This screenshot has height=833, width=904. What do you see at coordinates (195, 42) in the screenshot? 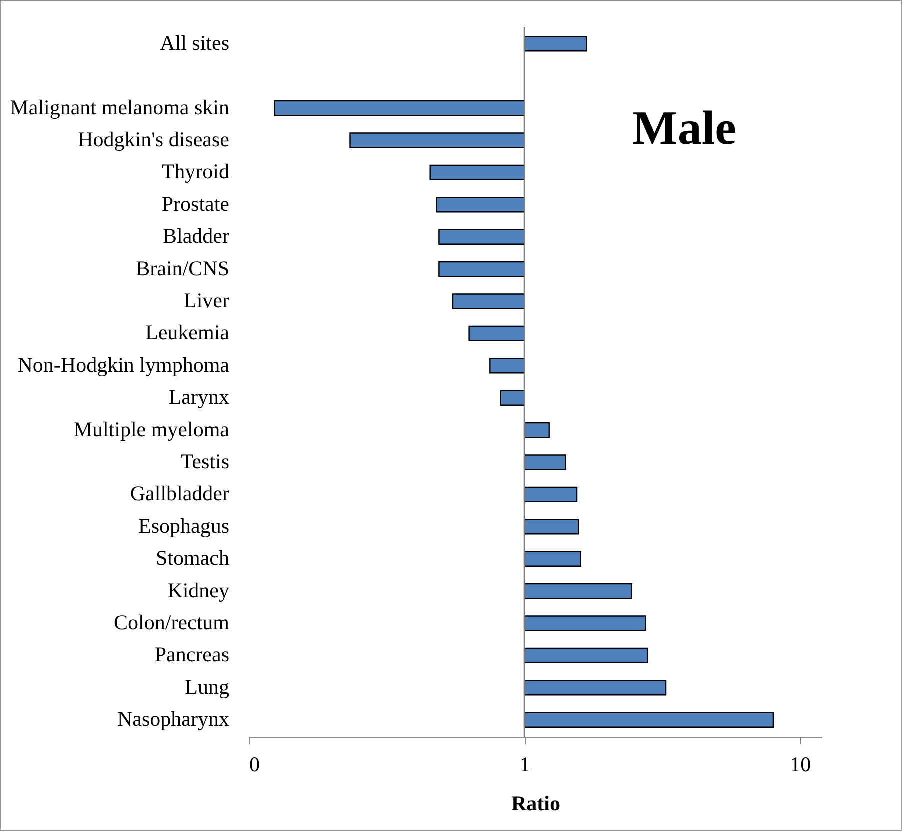
I see `y-tick-label: All sites` at bounding box center [195, 42].